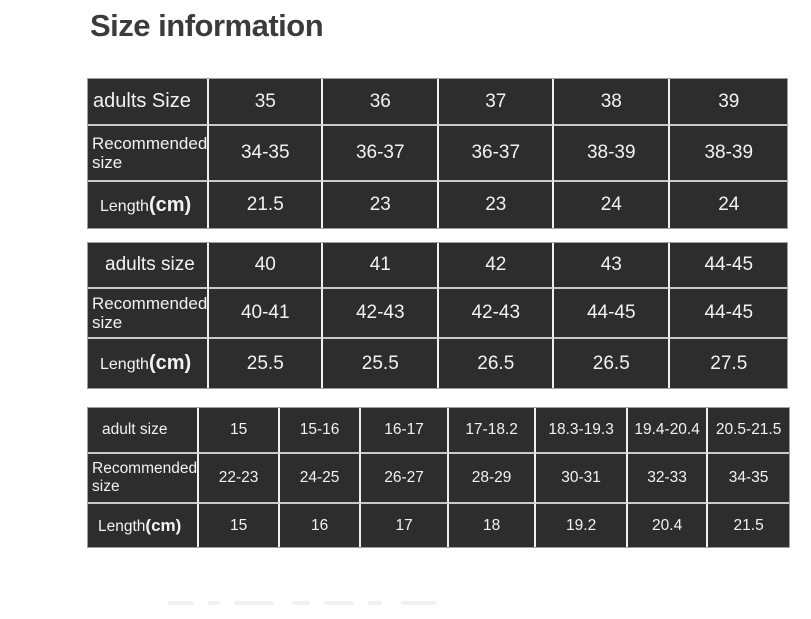 The width and height of the screenshot is (811, 619). I want to click on table-cell: 42, so click(497, 266).